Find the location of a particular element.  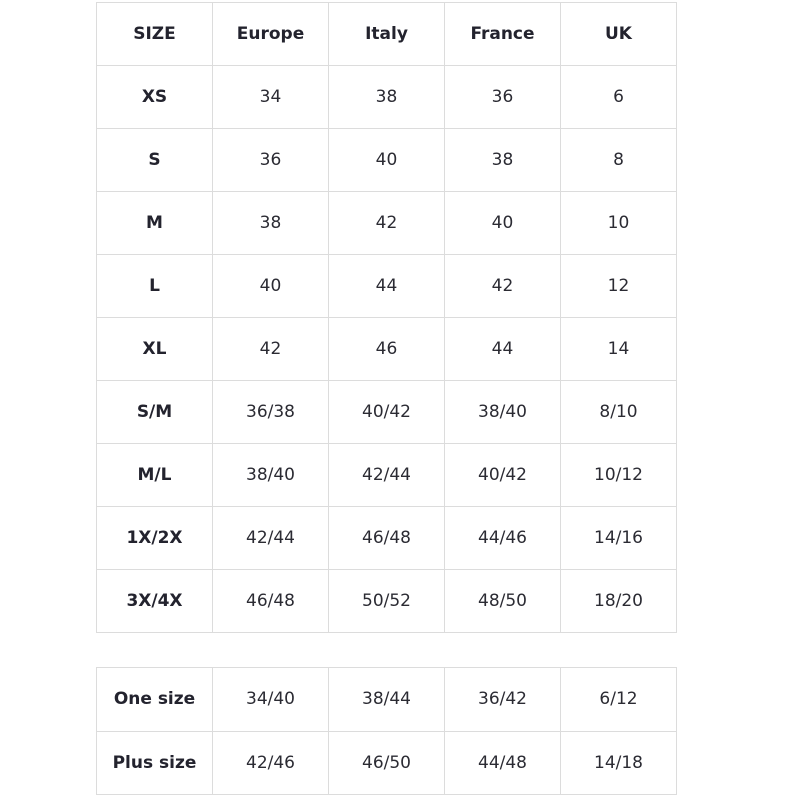

size-value-cell: 6 is located at coordinates (618, 97).